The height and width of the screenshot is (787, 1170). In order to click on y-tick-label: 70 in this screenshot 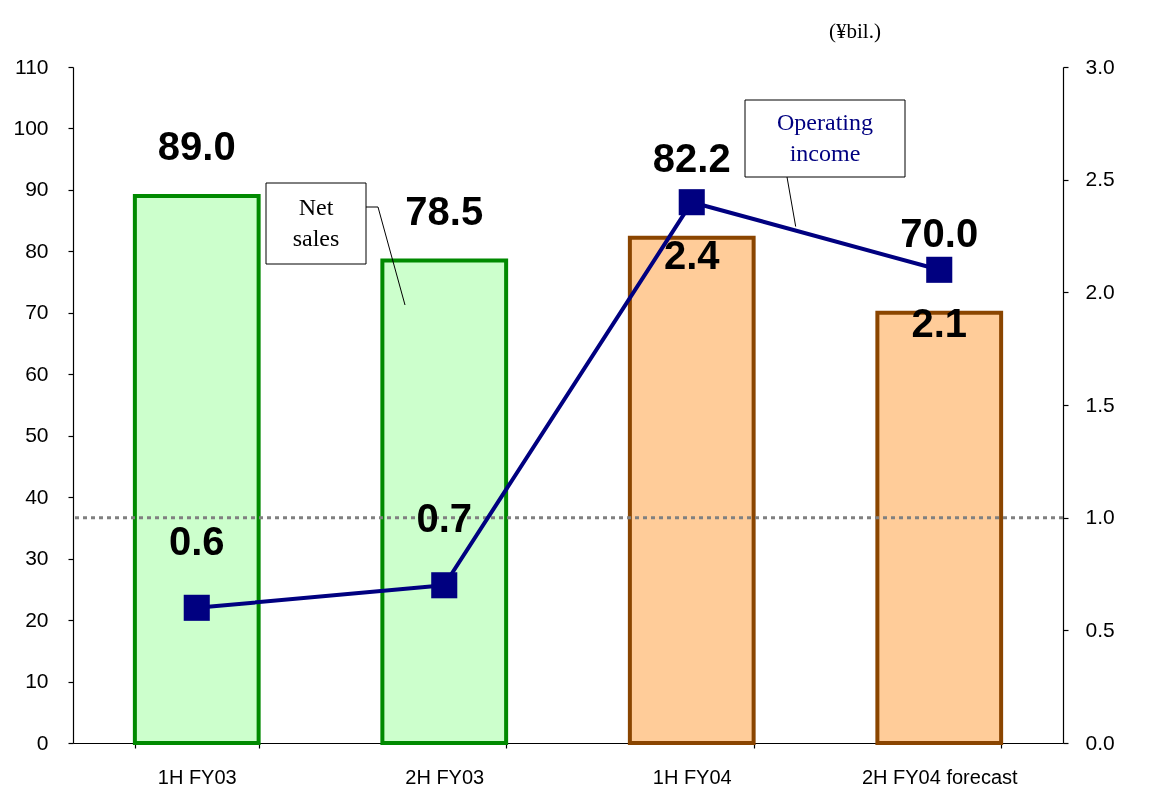, I will do `click(37, 312)`.